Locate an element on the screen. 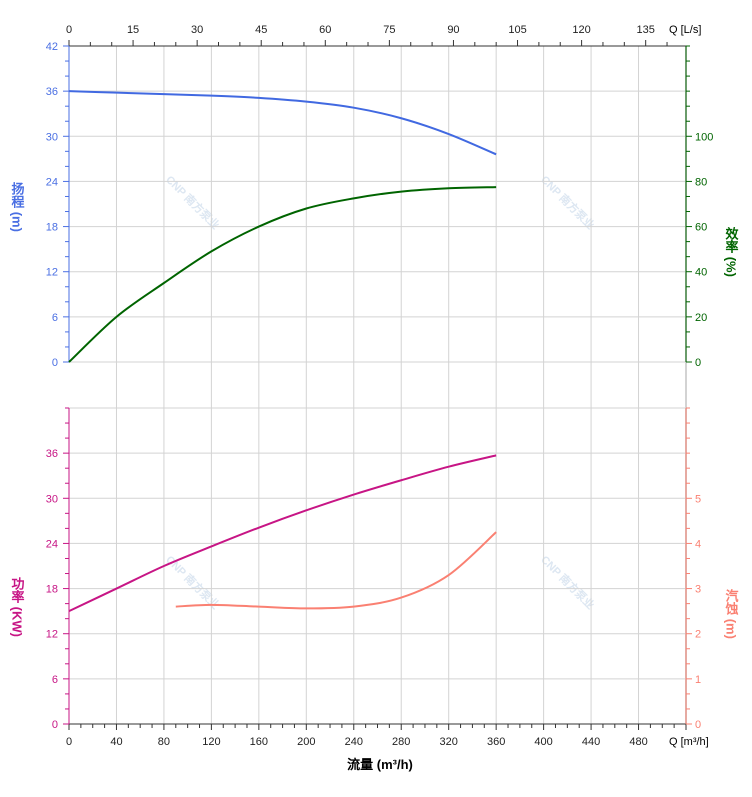 The image size is (752, 797). npsh-tick-label: 3 is located at coordinates (698, 590).